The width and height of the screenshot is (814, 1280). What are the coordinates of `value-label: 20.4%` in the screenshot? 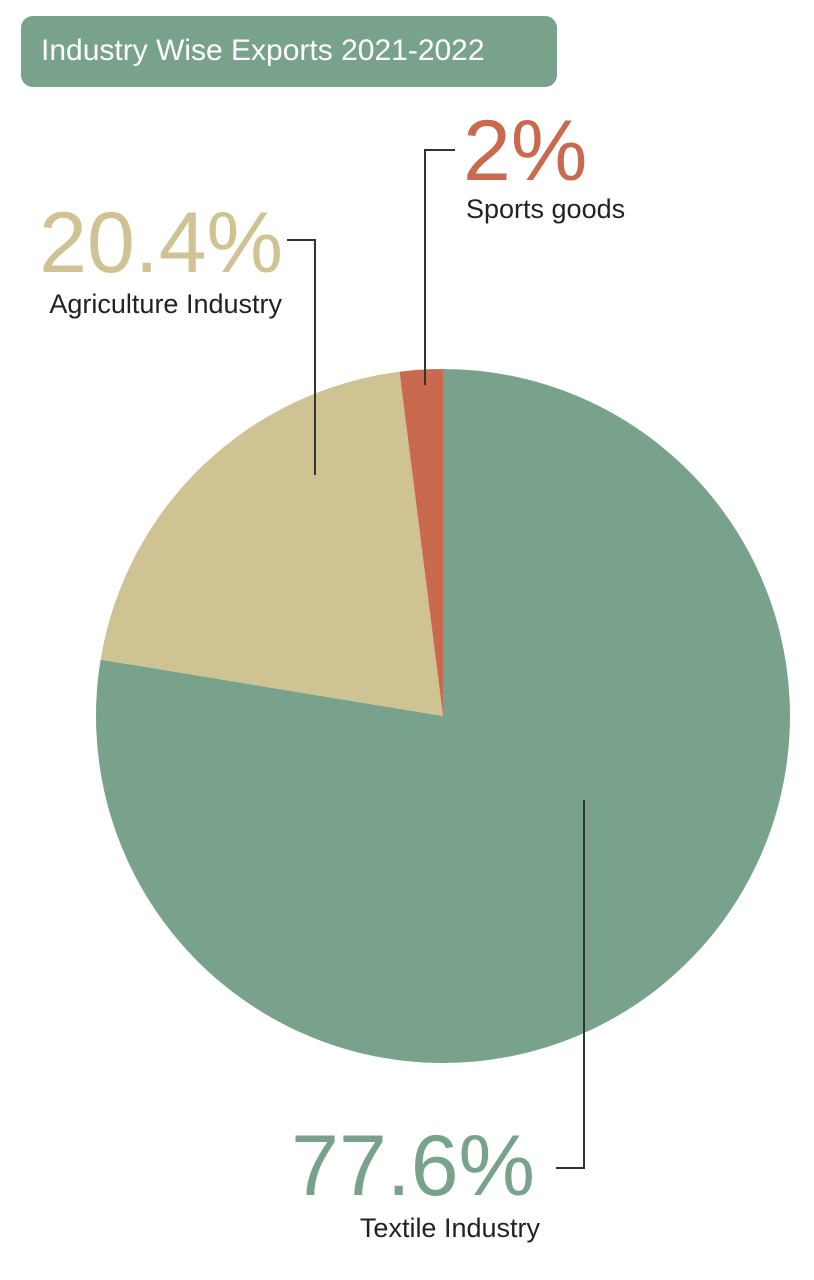 It's located at (161, 243).